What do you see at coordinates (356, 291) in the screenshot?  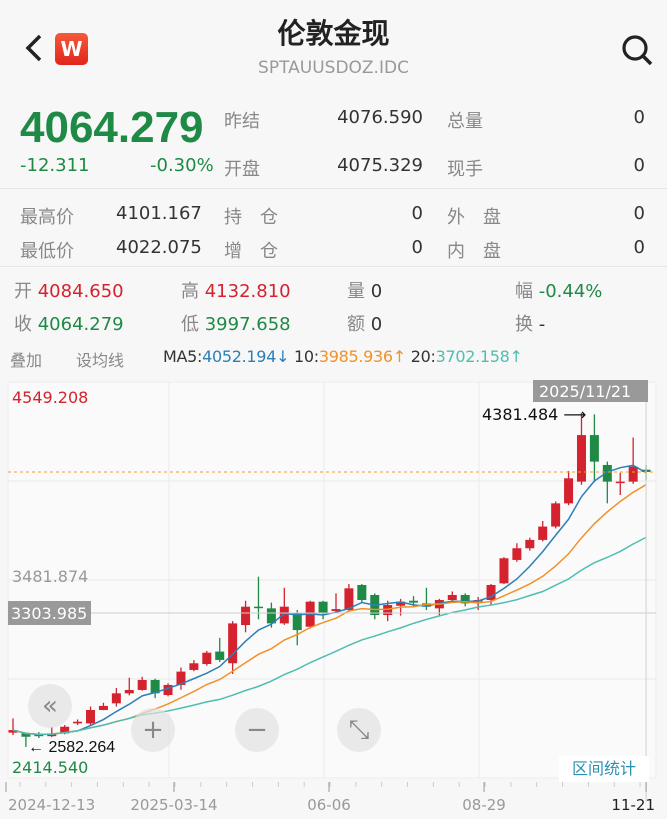 I see `label: 量` at bounding box center [356, 291].